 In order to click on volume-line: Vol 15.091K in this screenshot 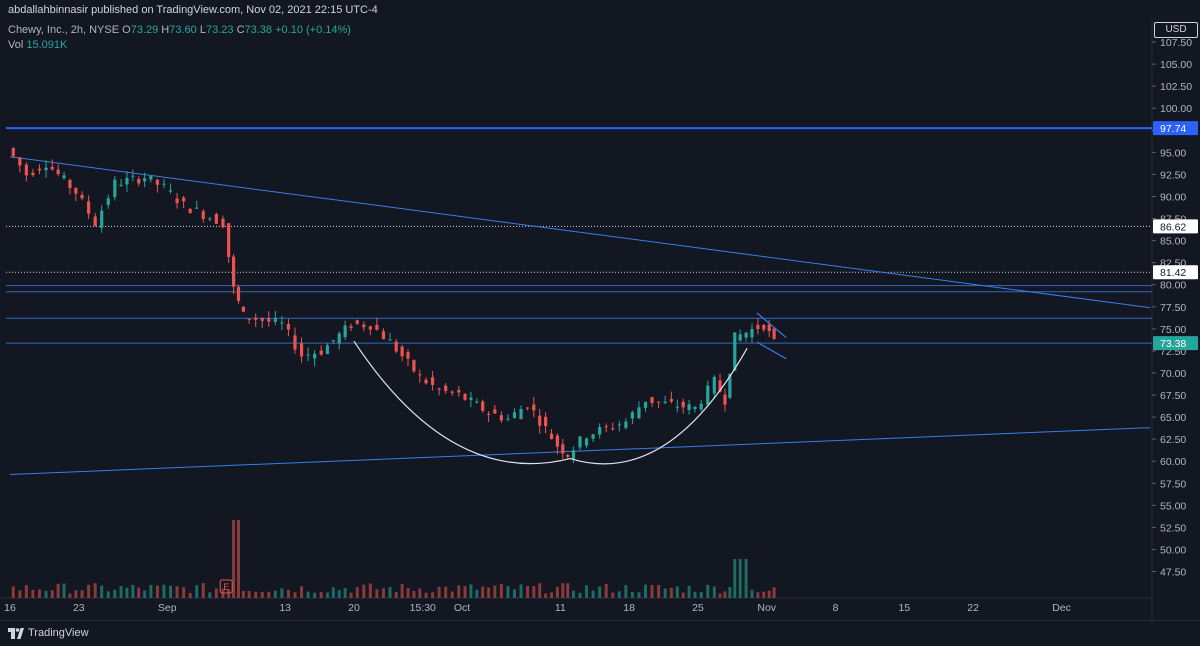, I will do `click(179, 45)`.